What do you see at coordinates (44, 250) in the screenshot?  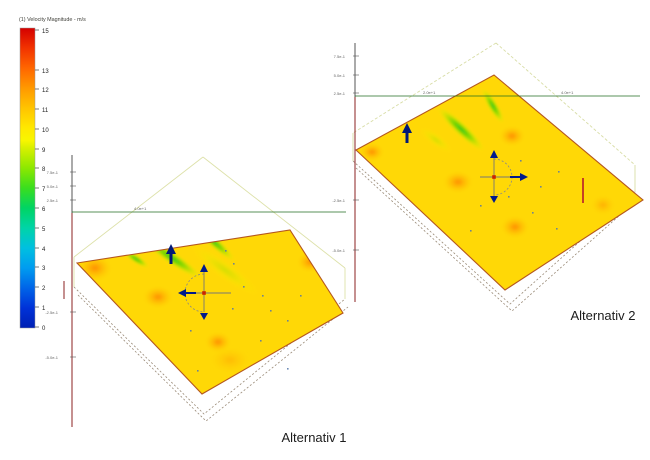 I see `svg-text: 4` at bounding box center [44, 250].